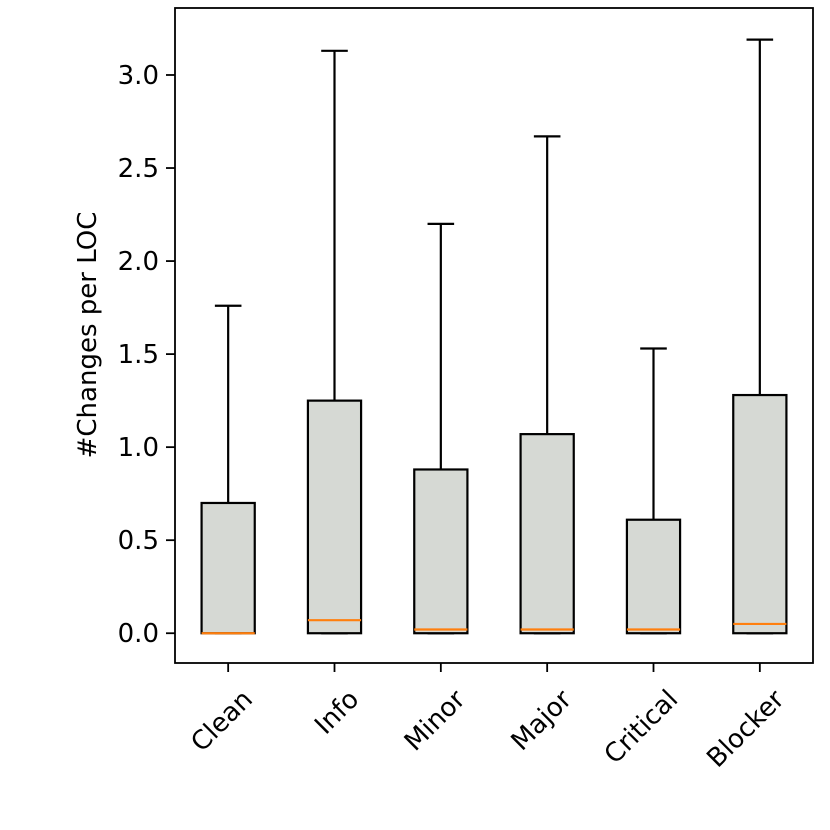  What do you see at coordinates (435, 720) in the screenshot?
I see `x-tick-label-minor: Minor` at bounding box center [435, 720].